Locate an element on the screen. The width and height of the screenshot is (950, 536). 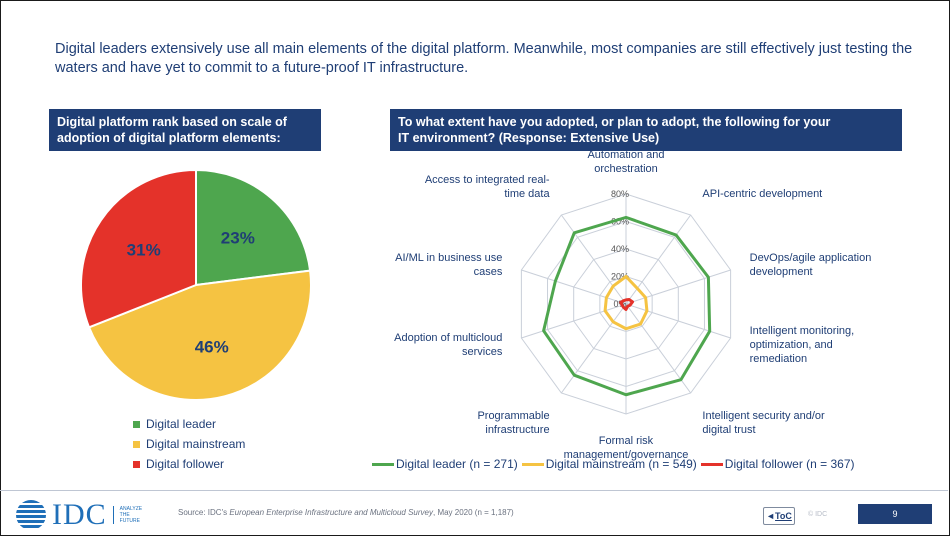
radar-tick-label: 80% is located at coordinates (620, 194).